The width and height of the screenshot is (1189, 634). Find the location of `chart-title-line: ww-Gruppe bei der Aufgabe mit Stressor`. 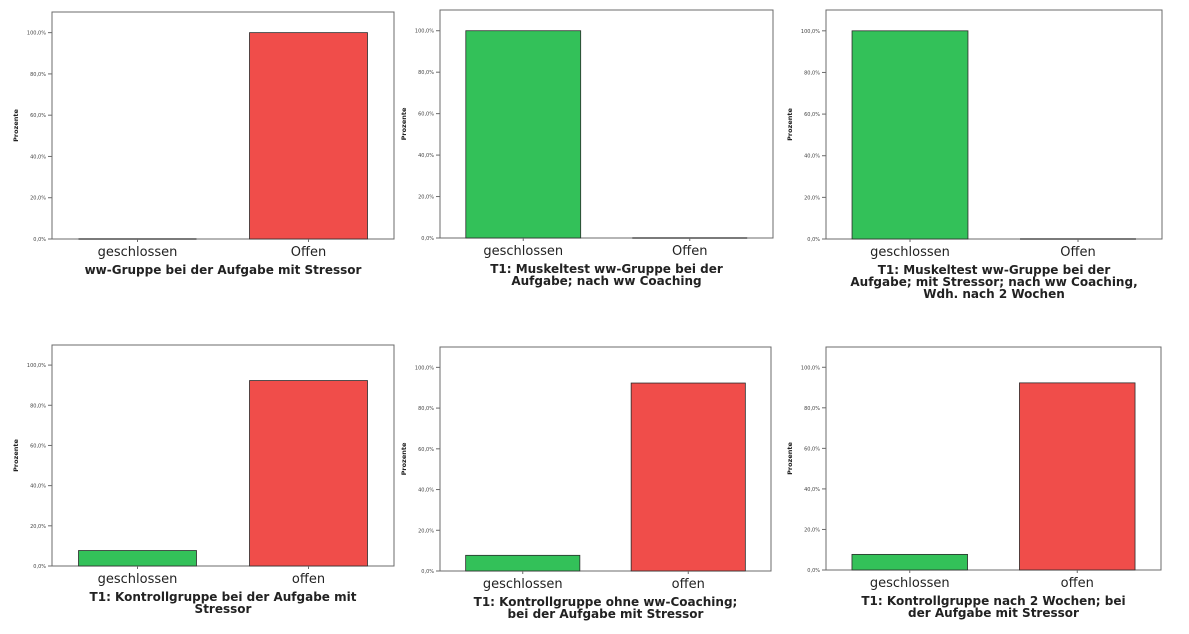

chart-title-line: ww-Gruppe bei der Aufgabe mit Stressor is located at coordinates (223, 270).